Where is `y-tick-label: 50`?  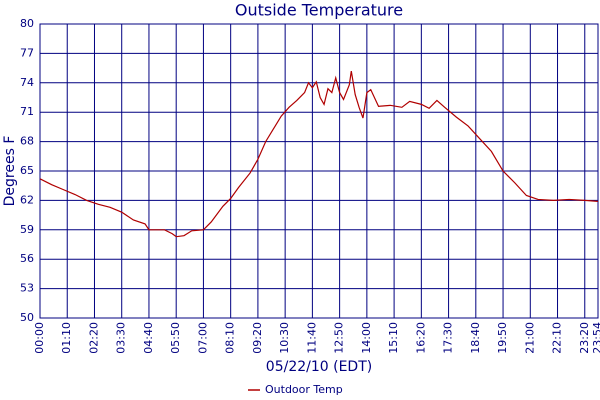 y-tick-label: 50 is located at coordinates (27, 317).